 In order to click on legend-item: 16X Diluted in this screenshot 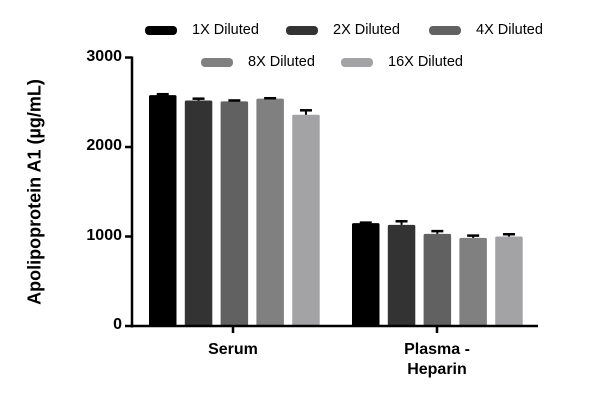, I will do `click(402, 62)`.